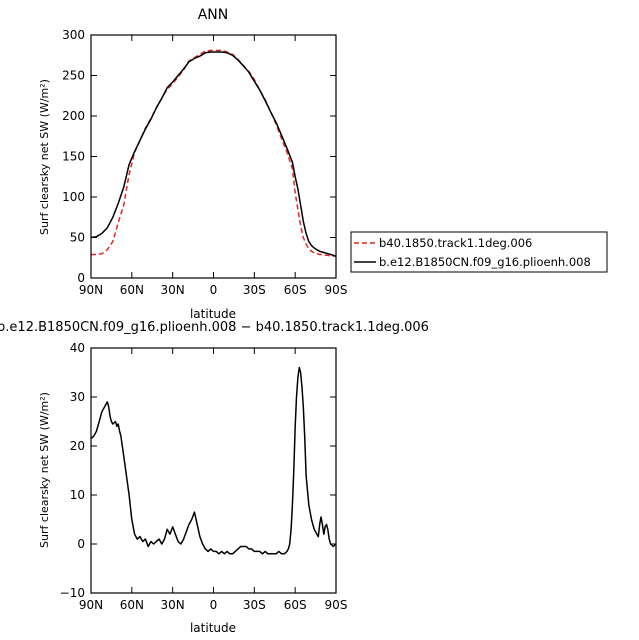 This screenshot has height=640, width=639. What do you see at coordinates (72, 593) in the screenshot?
I see `bottom-y-tick-label: −10` at bounding box center [72, 593].